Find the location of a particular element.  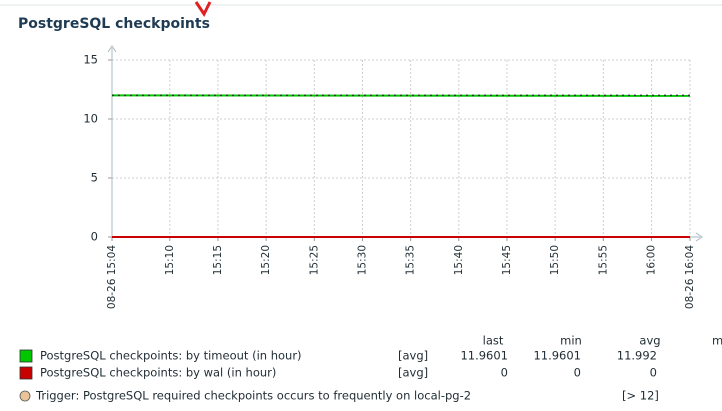

x-tick-label: 15:30 is located at coordinates (362, 260).